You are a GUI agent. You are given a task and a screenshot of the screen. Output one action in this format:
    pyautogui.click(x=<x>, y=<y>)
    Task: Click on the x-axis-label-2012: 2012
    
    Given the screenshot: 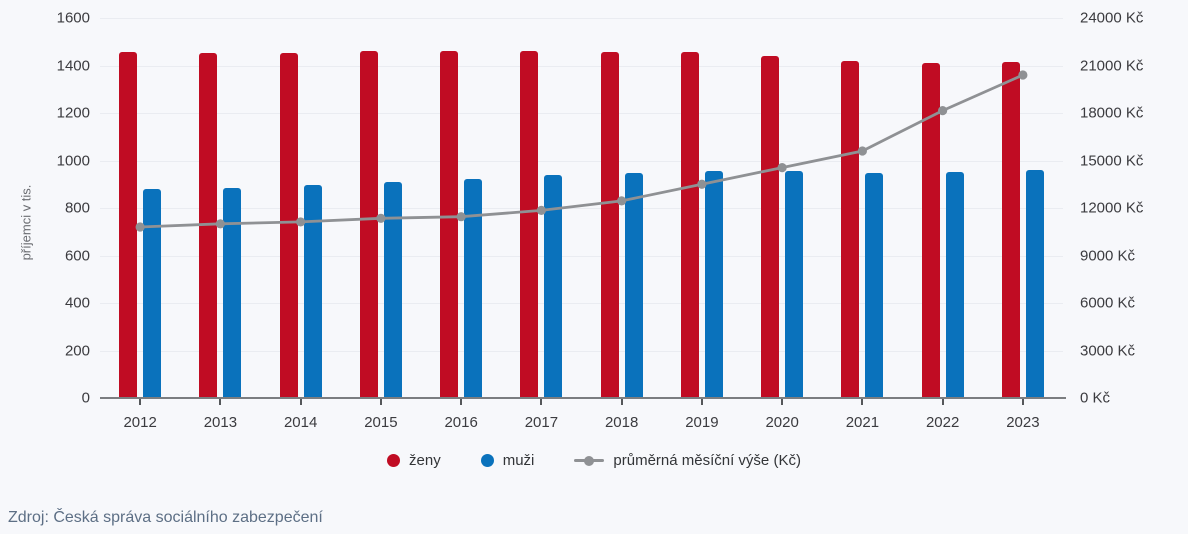 What is the action you would take?
    pyautogui.click(x=140, y=422)
    